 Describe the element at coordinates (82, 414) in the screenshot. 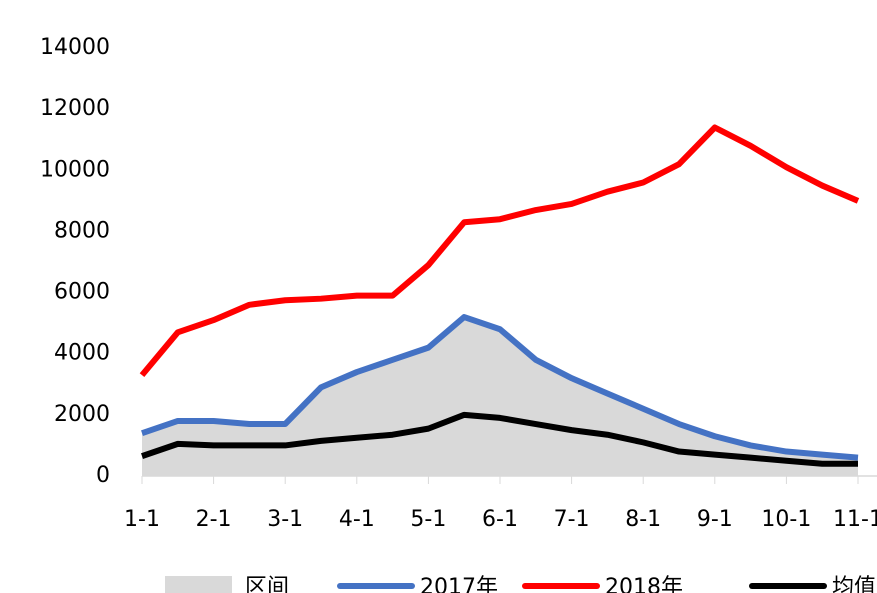

I see `y-tick-label: 2000` at that location.